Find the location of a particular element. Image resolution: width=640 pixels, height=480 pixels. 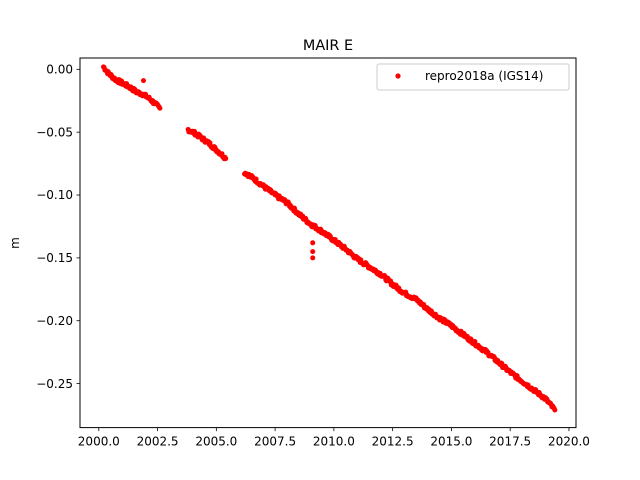

x-tick-label: 2020.0 is located at coordinates (569, 442).